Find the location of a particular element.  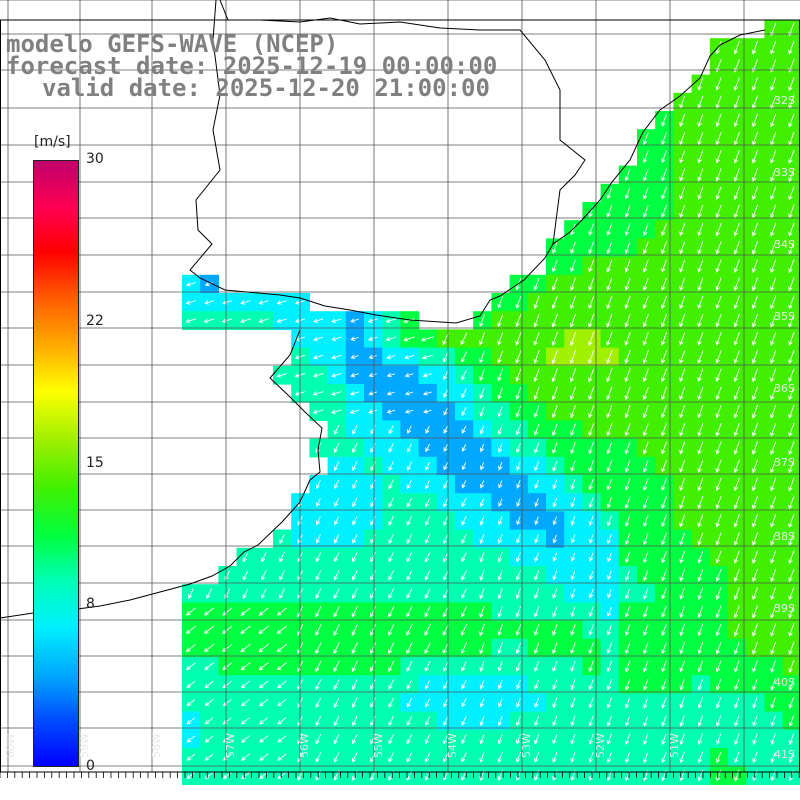

longitude-label: 57W is located at coordinates (230, 745).